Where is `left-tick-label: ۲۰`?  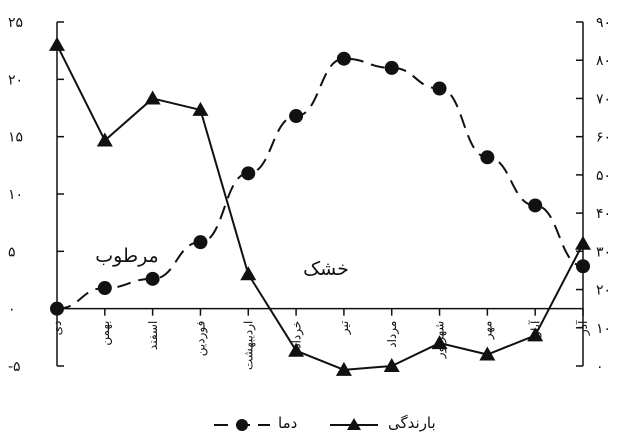 left-tick-label: ۲۰ is located at coordinates (15, 80).